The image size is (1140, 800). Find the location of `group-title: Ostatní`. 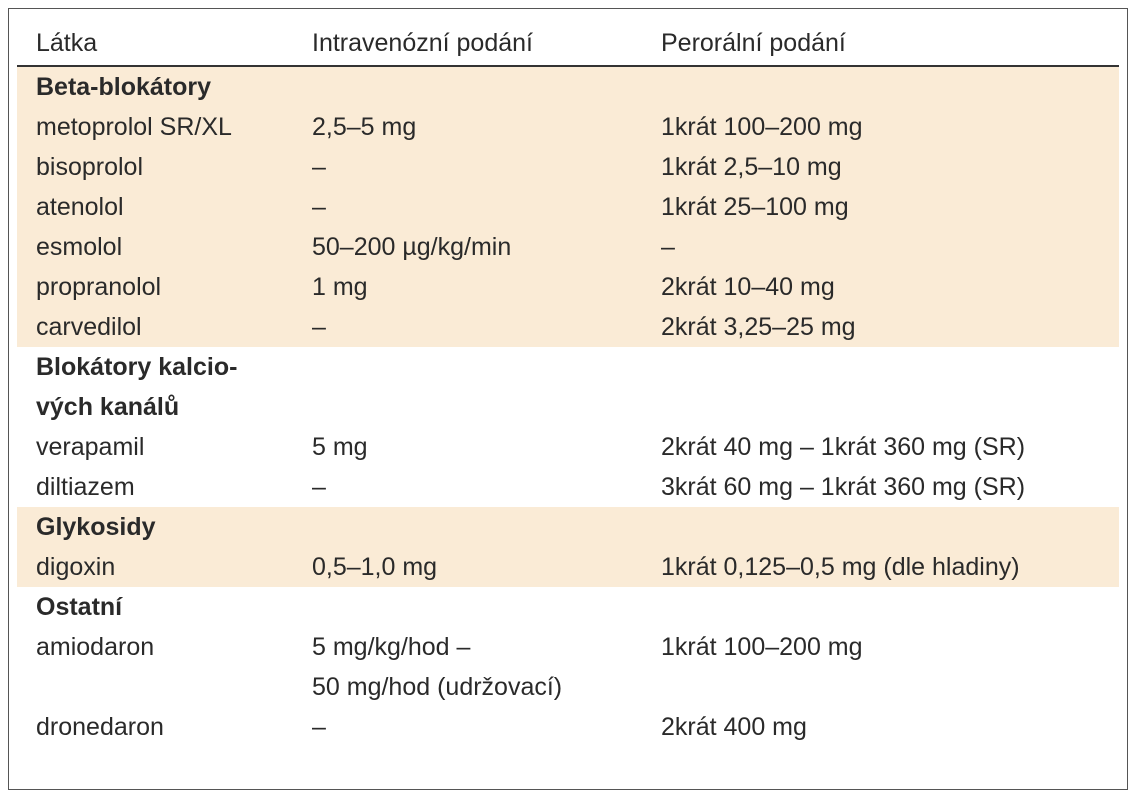

group-title: Ostatní is located at coordinates (79, 607).